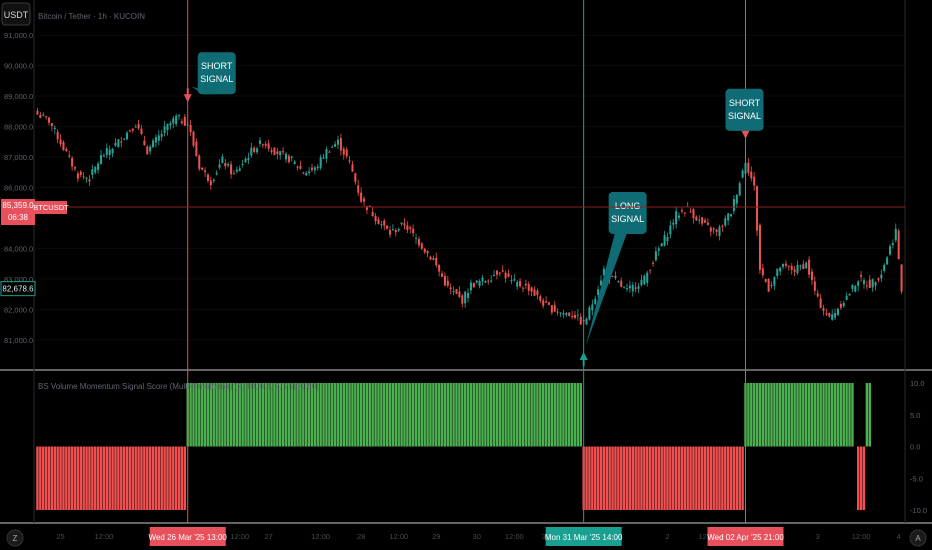 This screenshot has height=550, width=932. Describe the element at coordinates (918, 538) in the screenshot. I see `auto-scale-right-button` at that location.